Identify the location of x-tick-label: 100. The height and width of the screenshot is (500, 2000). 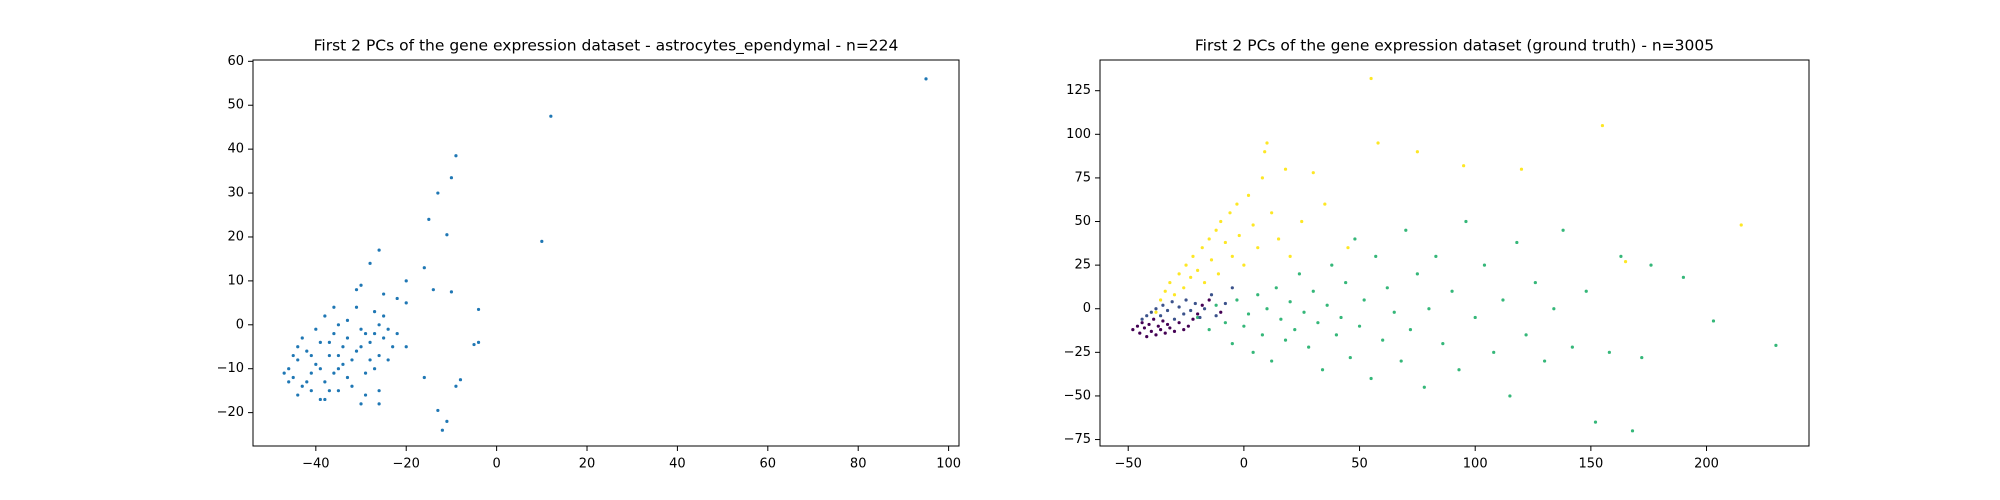
(1475, 464).